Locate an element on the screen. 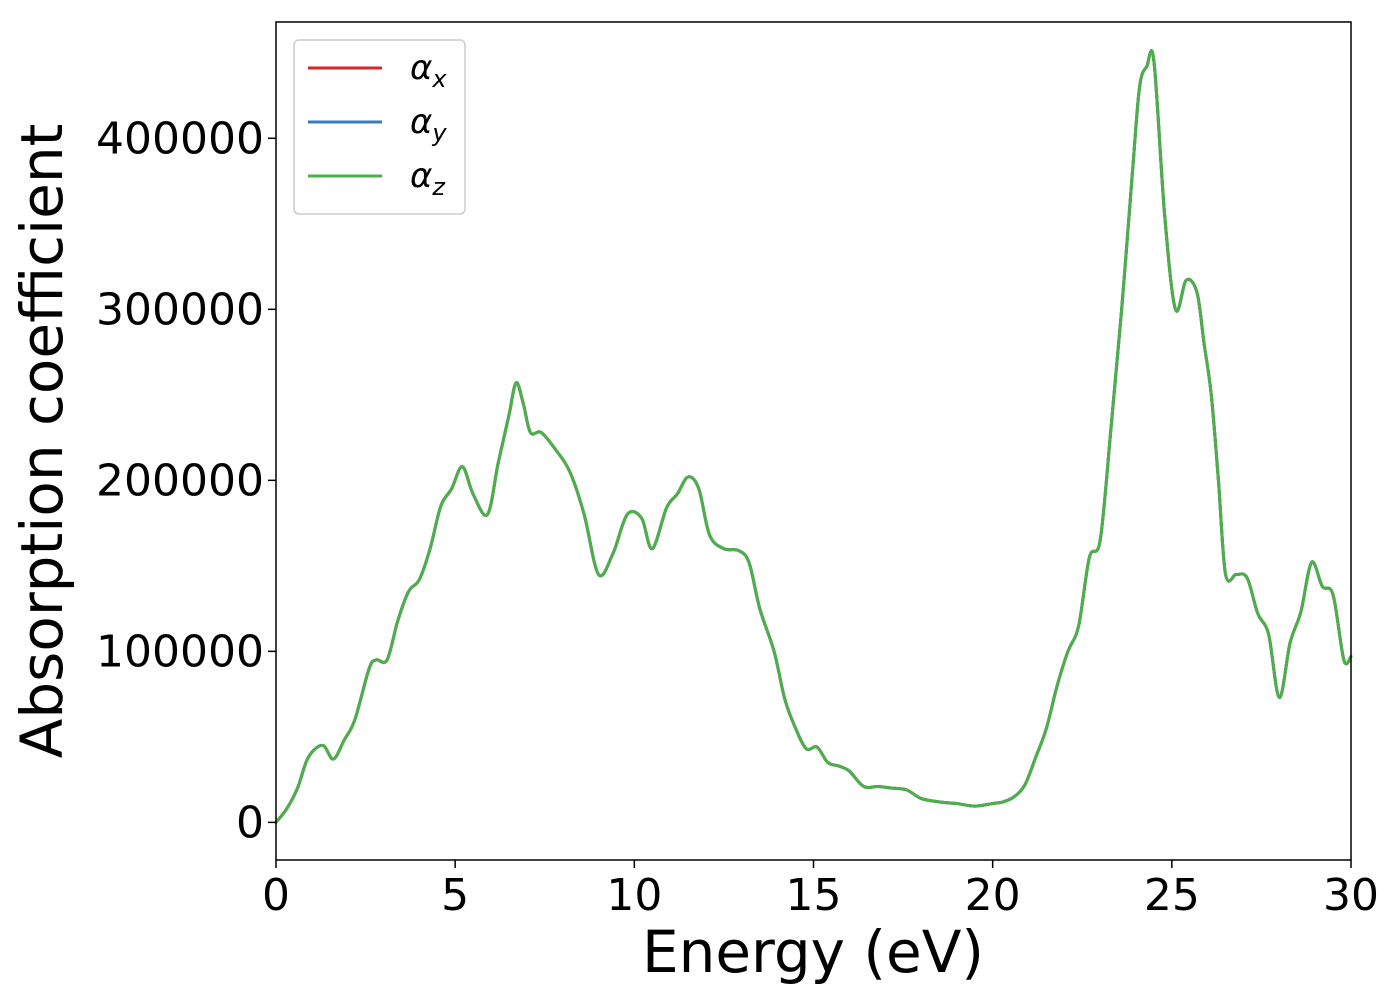 The height and width of the screenshot is (1000, 1400). x-tick-label: 0 is located at coordinates (276, 895).